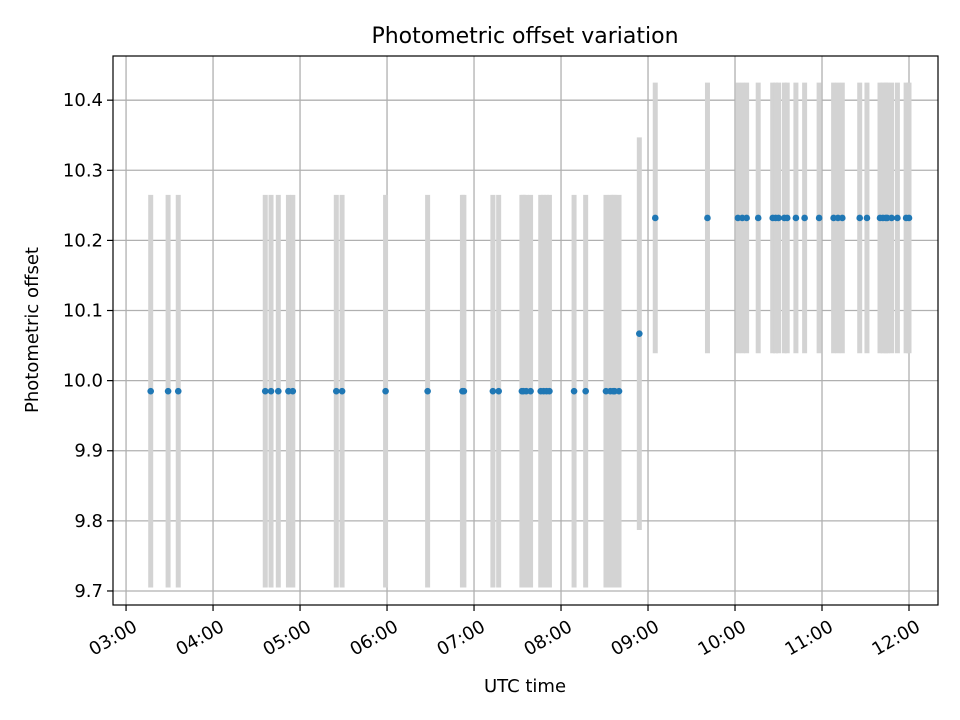 The width and height of the screenshot is (960, 720). I want to click on y-tick-label: 9.8, so click(88, 521).